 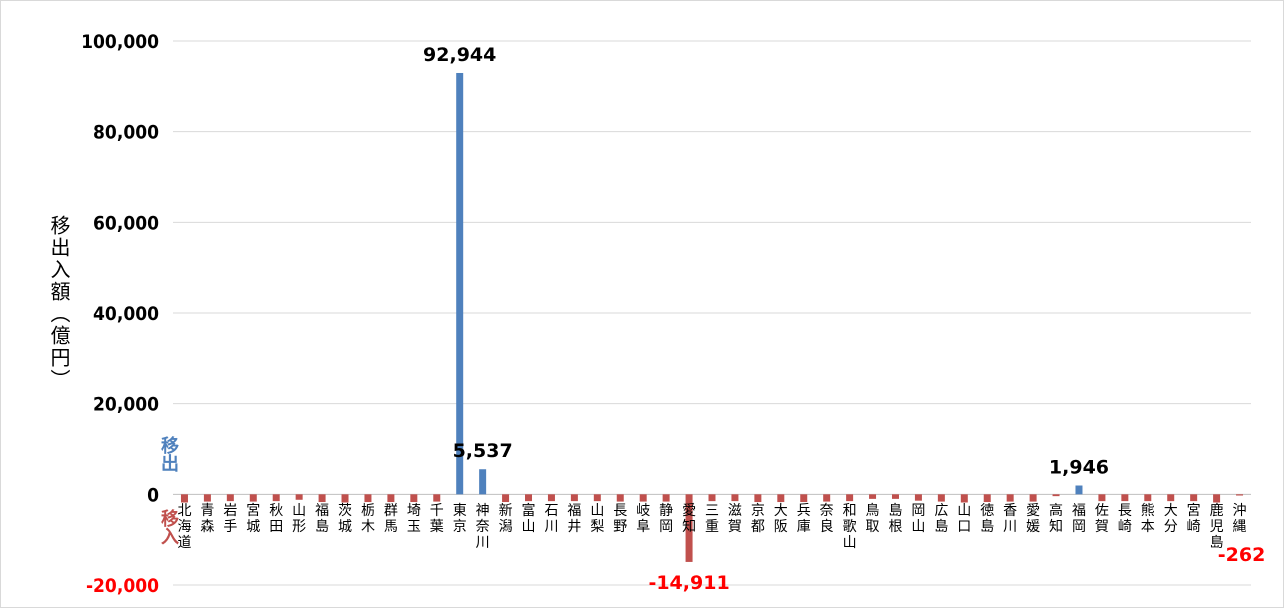 I want to click on category-label: 徳島, so click(x=987, y=519).